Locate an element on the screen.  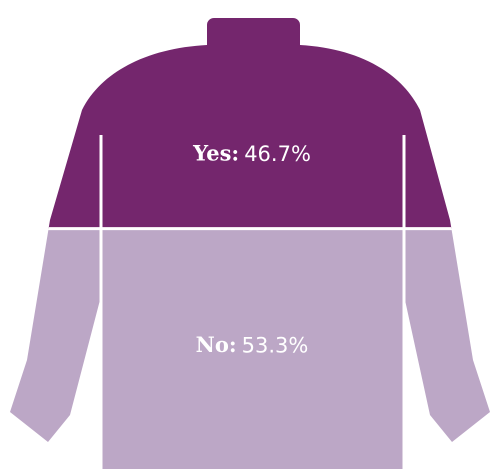
value-label: 46.7% is located at coordinates (277, 154).